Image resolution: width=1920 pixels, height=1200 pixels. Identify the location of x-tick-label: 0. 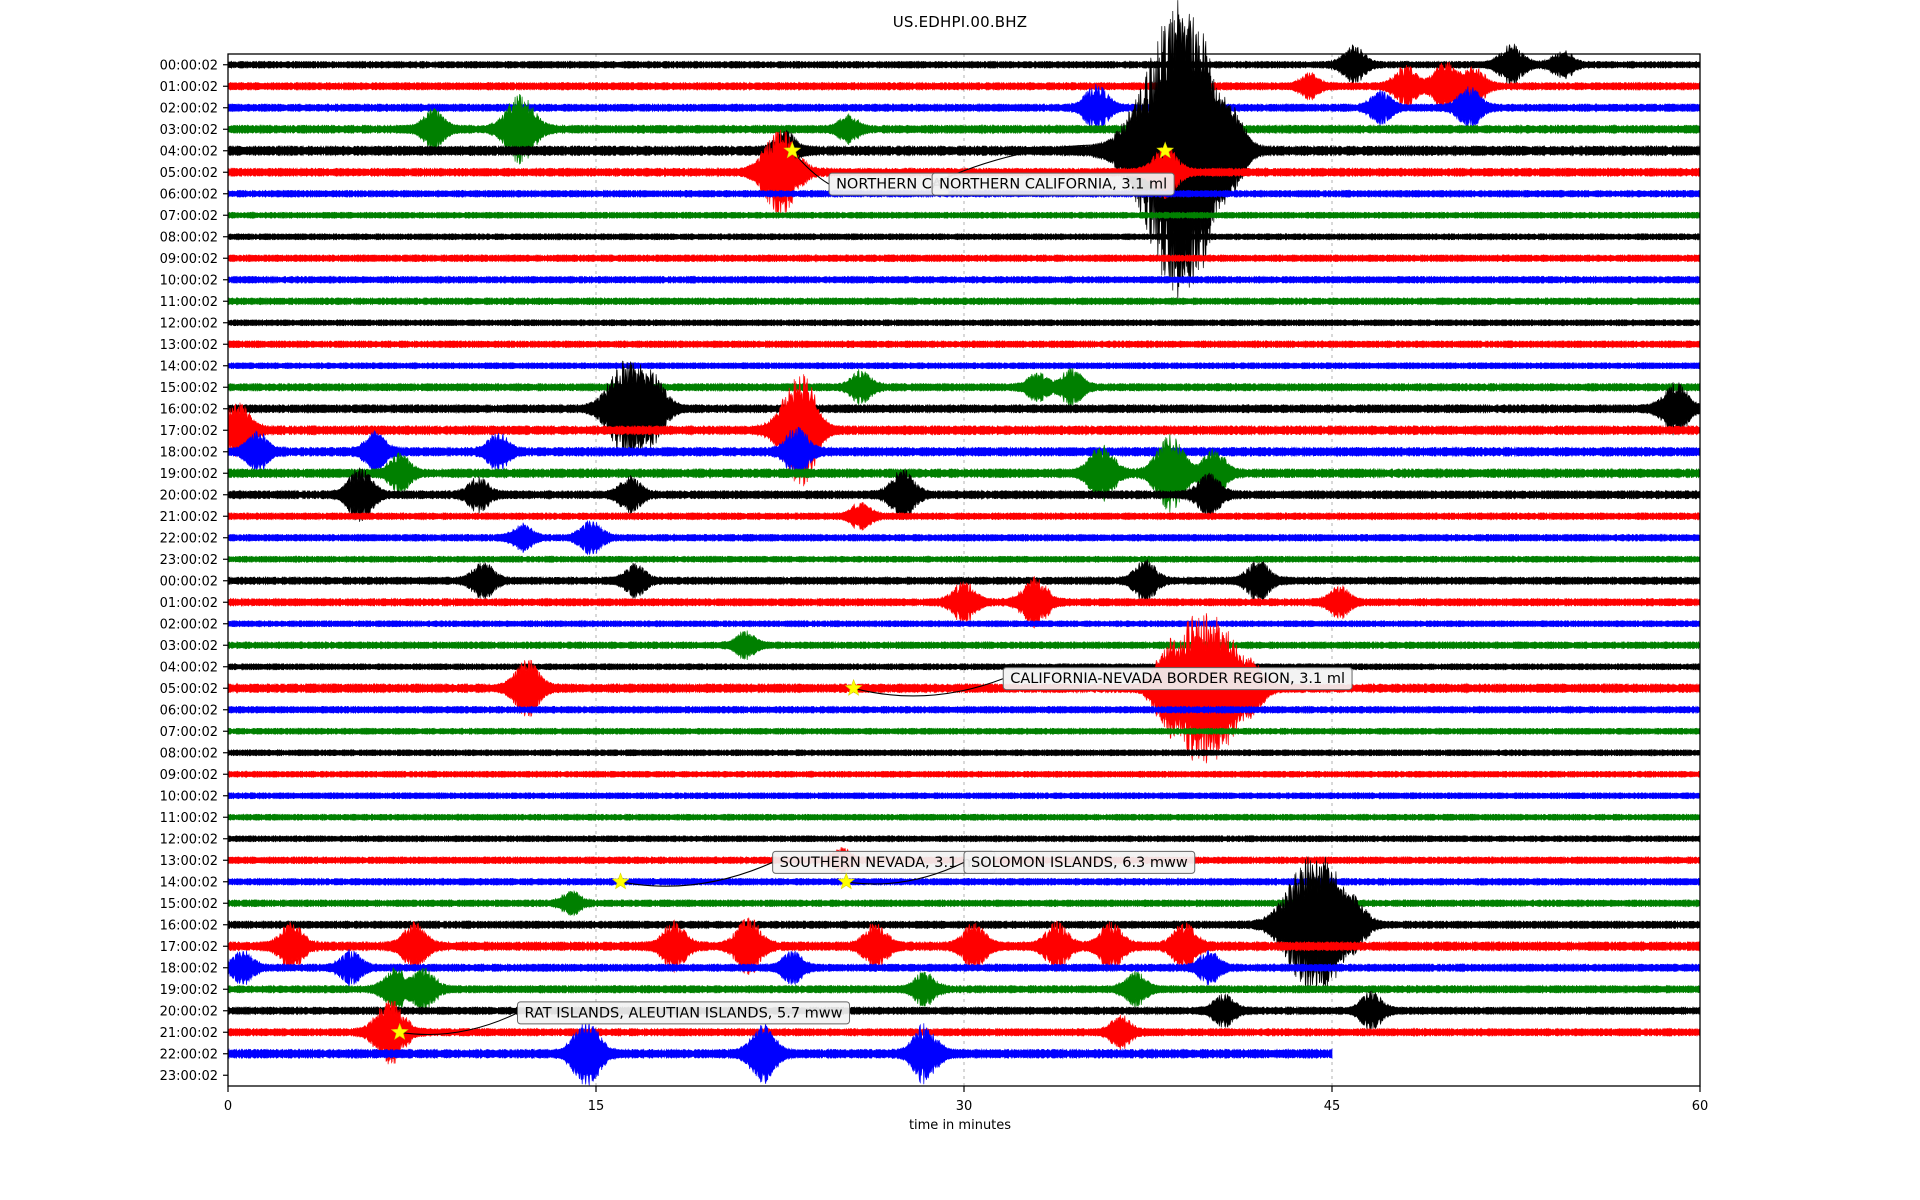
(228, 1106).